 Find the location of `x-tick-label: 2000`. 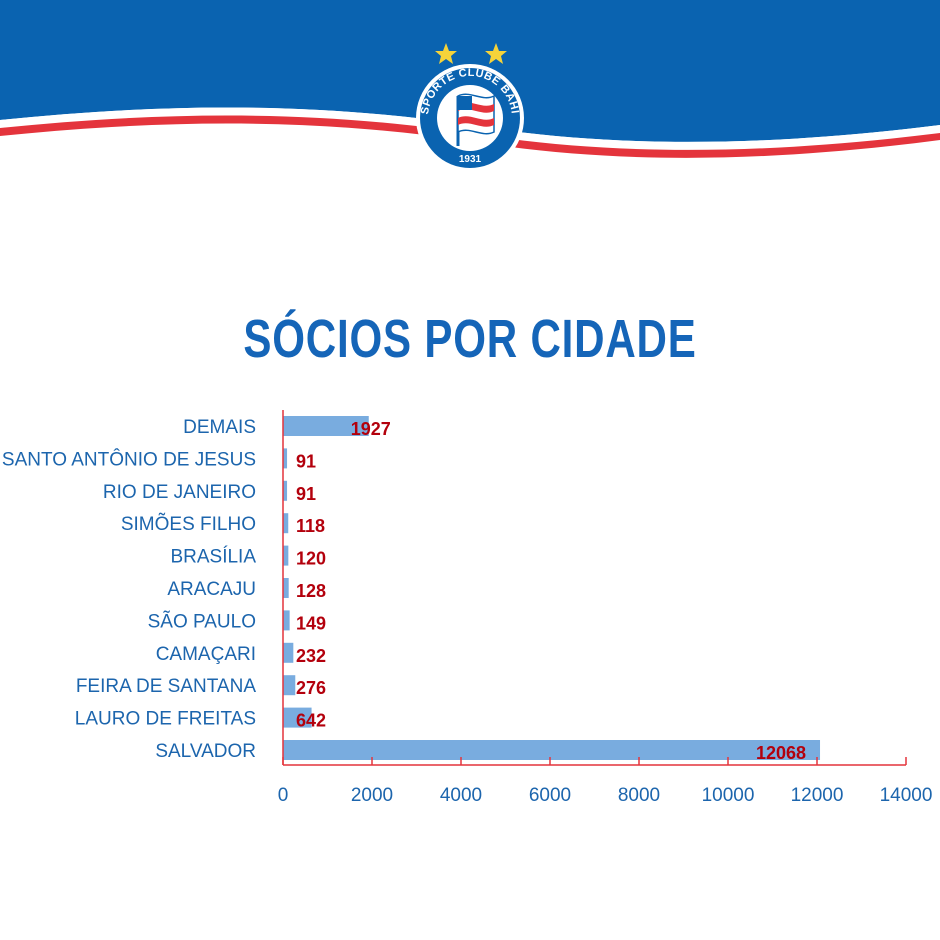

x-tick-label: 2000 is located at coordinates (372, 795).